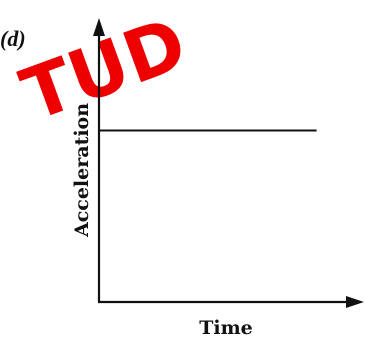  Describe the element at coordinates (99, 27) in the screenshot. I see `y-axis-arrowhead` at that location.